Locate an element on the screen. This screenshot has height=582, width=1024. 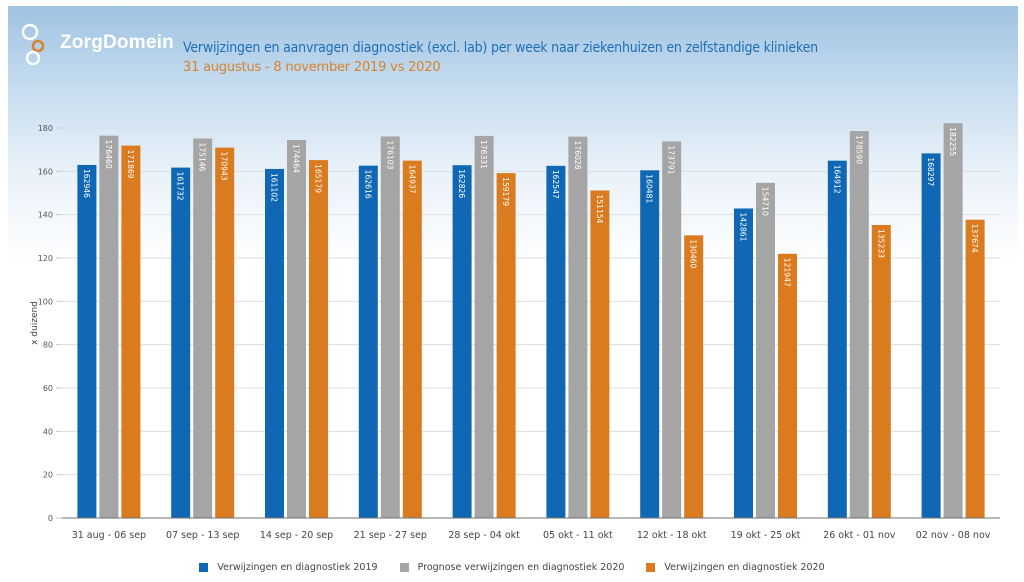
bar-data-label: 182255 is located at coordinates (952, 141).